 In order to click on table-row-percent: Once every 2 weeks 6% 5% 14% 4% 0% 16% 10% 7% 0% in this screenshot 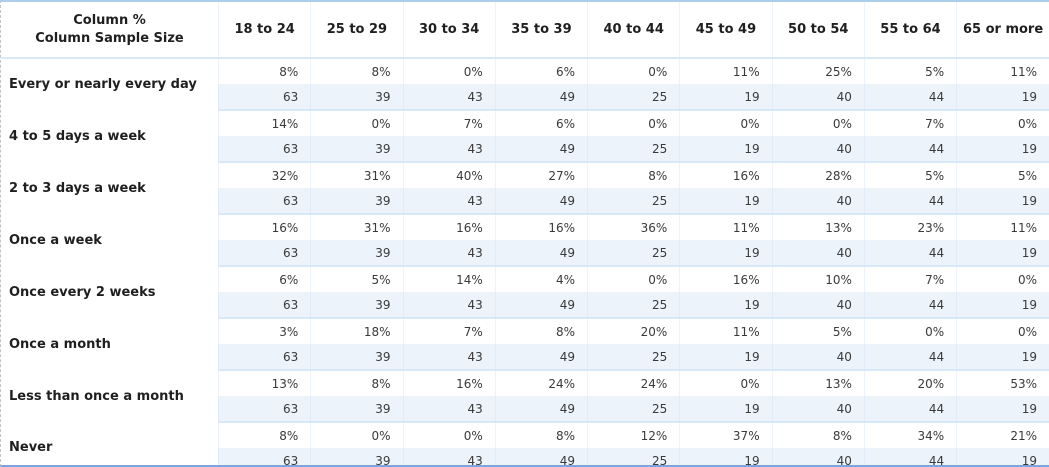, I will do `click(525, 292)`.